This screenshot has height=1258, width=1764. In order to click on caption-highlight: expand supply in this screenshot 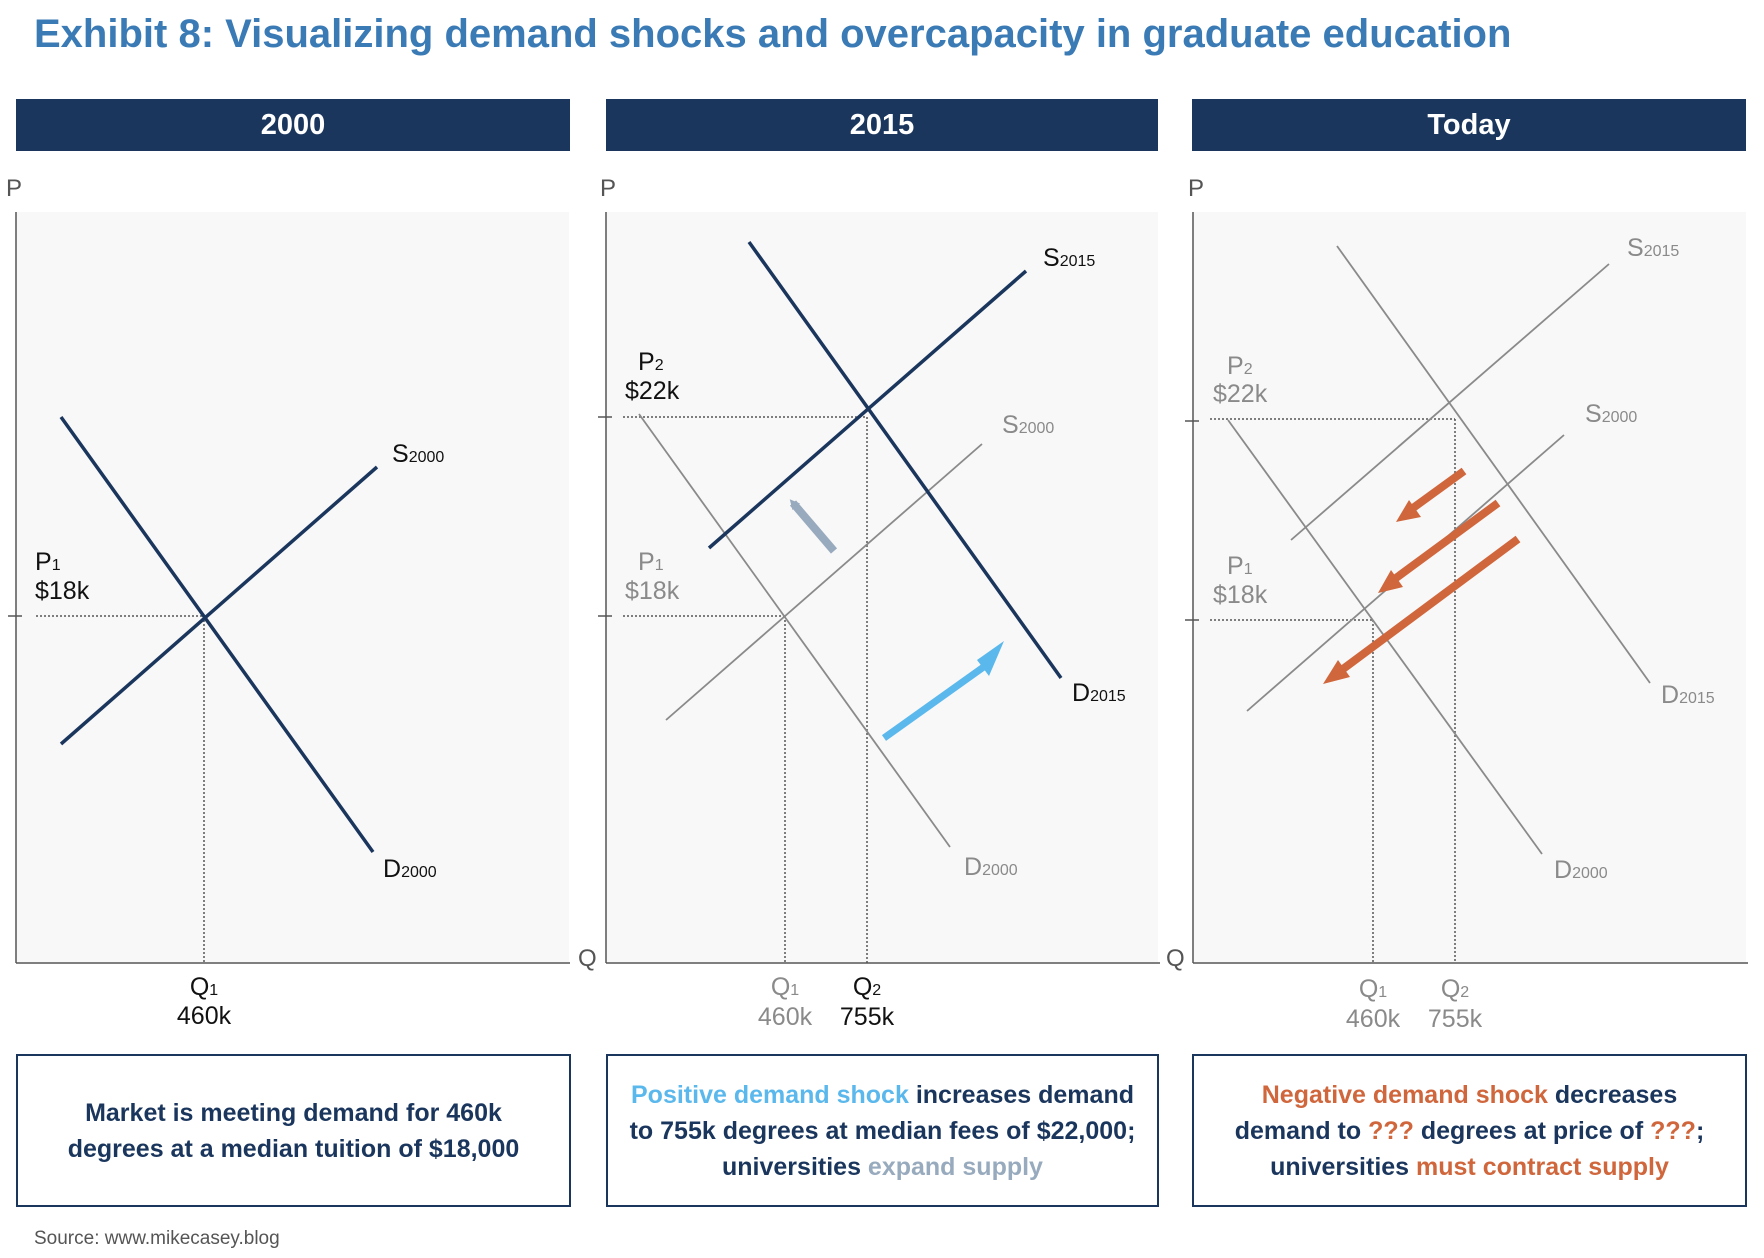, I will do `click(955, 1166)`.